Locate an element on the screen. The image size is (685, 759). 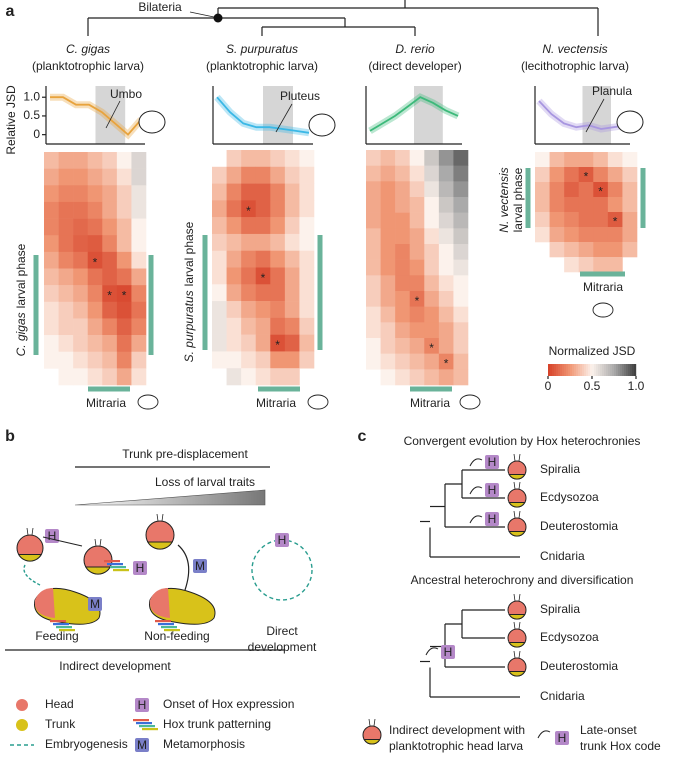
panel-label: a is located at coordinates (10, 11).